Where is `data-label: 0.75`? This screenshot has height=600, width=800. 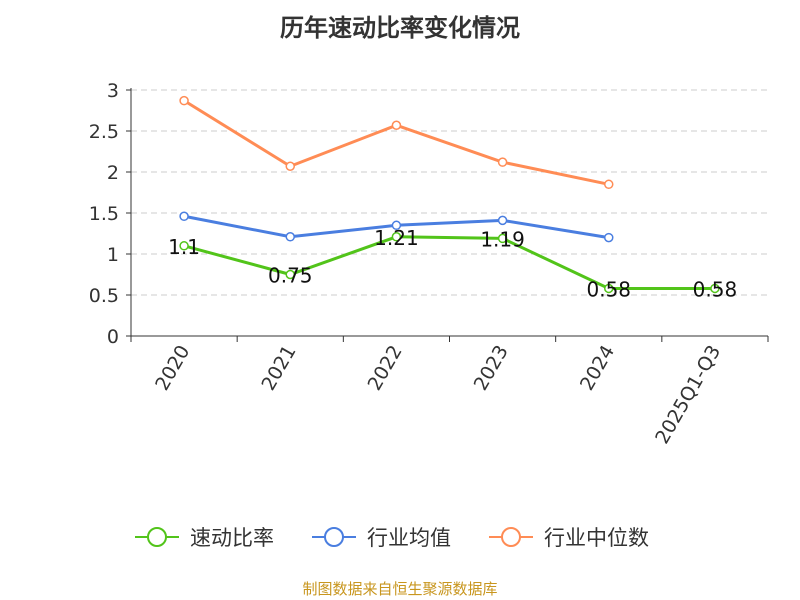 data-label: 0.75 is located at coordinates (290, 276).